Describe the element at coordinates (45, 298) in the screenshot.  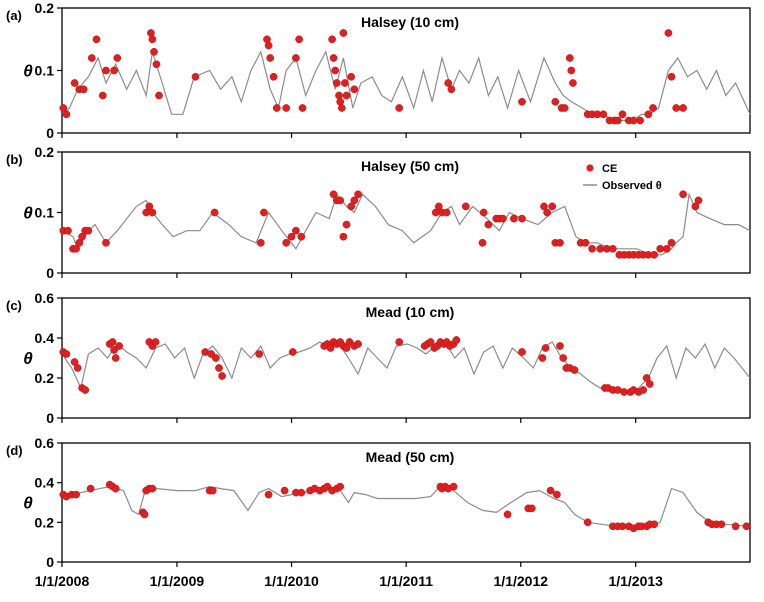
I see `y-tick-label: 0.6` at that location.